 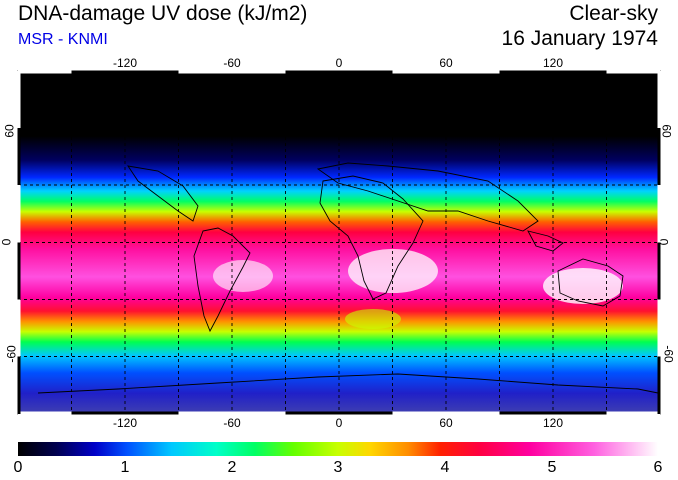 What do you see at coordinates (373, 319) in the screenshot?
I see `south-atlantic-low-patch` at bounding box center [373, 319].